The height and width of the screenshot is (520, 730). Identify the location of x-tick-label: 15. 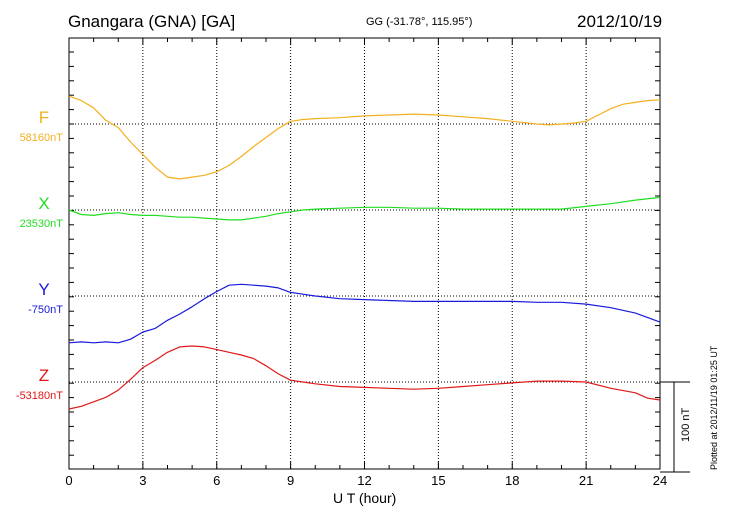
(438, 480).